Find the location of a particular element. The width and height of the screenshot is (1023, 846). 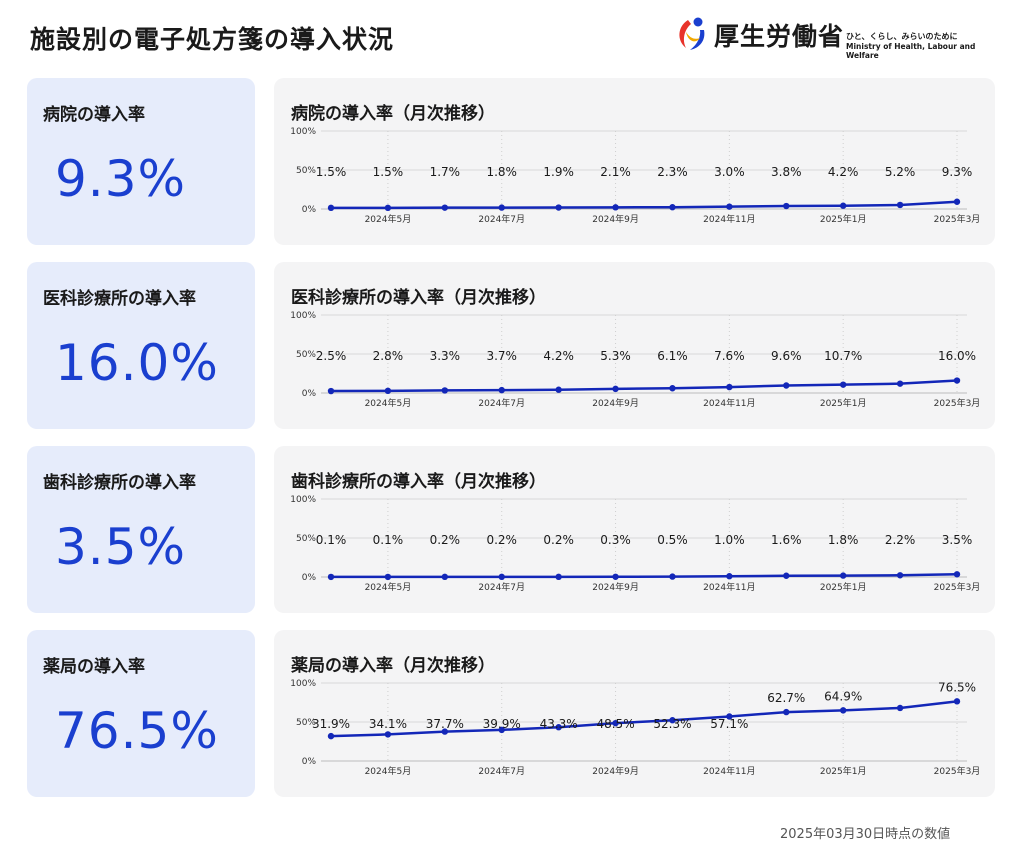

data-label: 34.1% is located at coordinates (388, 724).